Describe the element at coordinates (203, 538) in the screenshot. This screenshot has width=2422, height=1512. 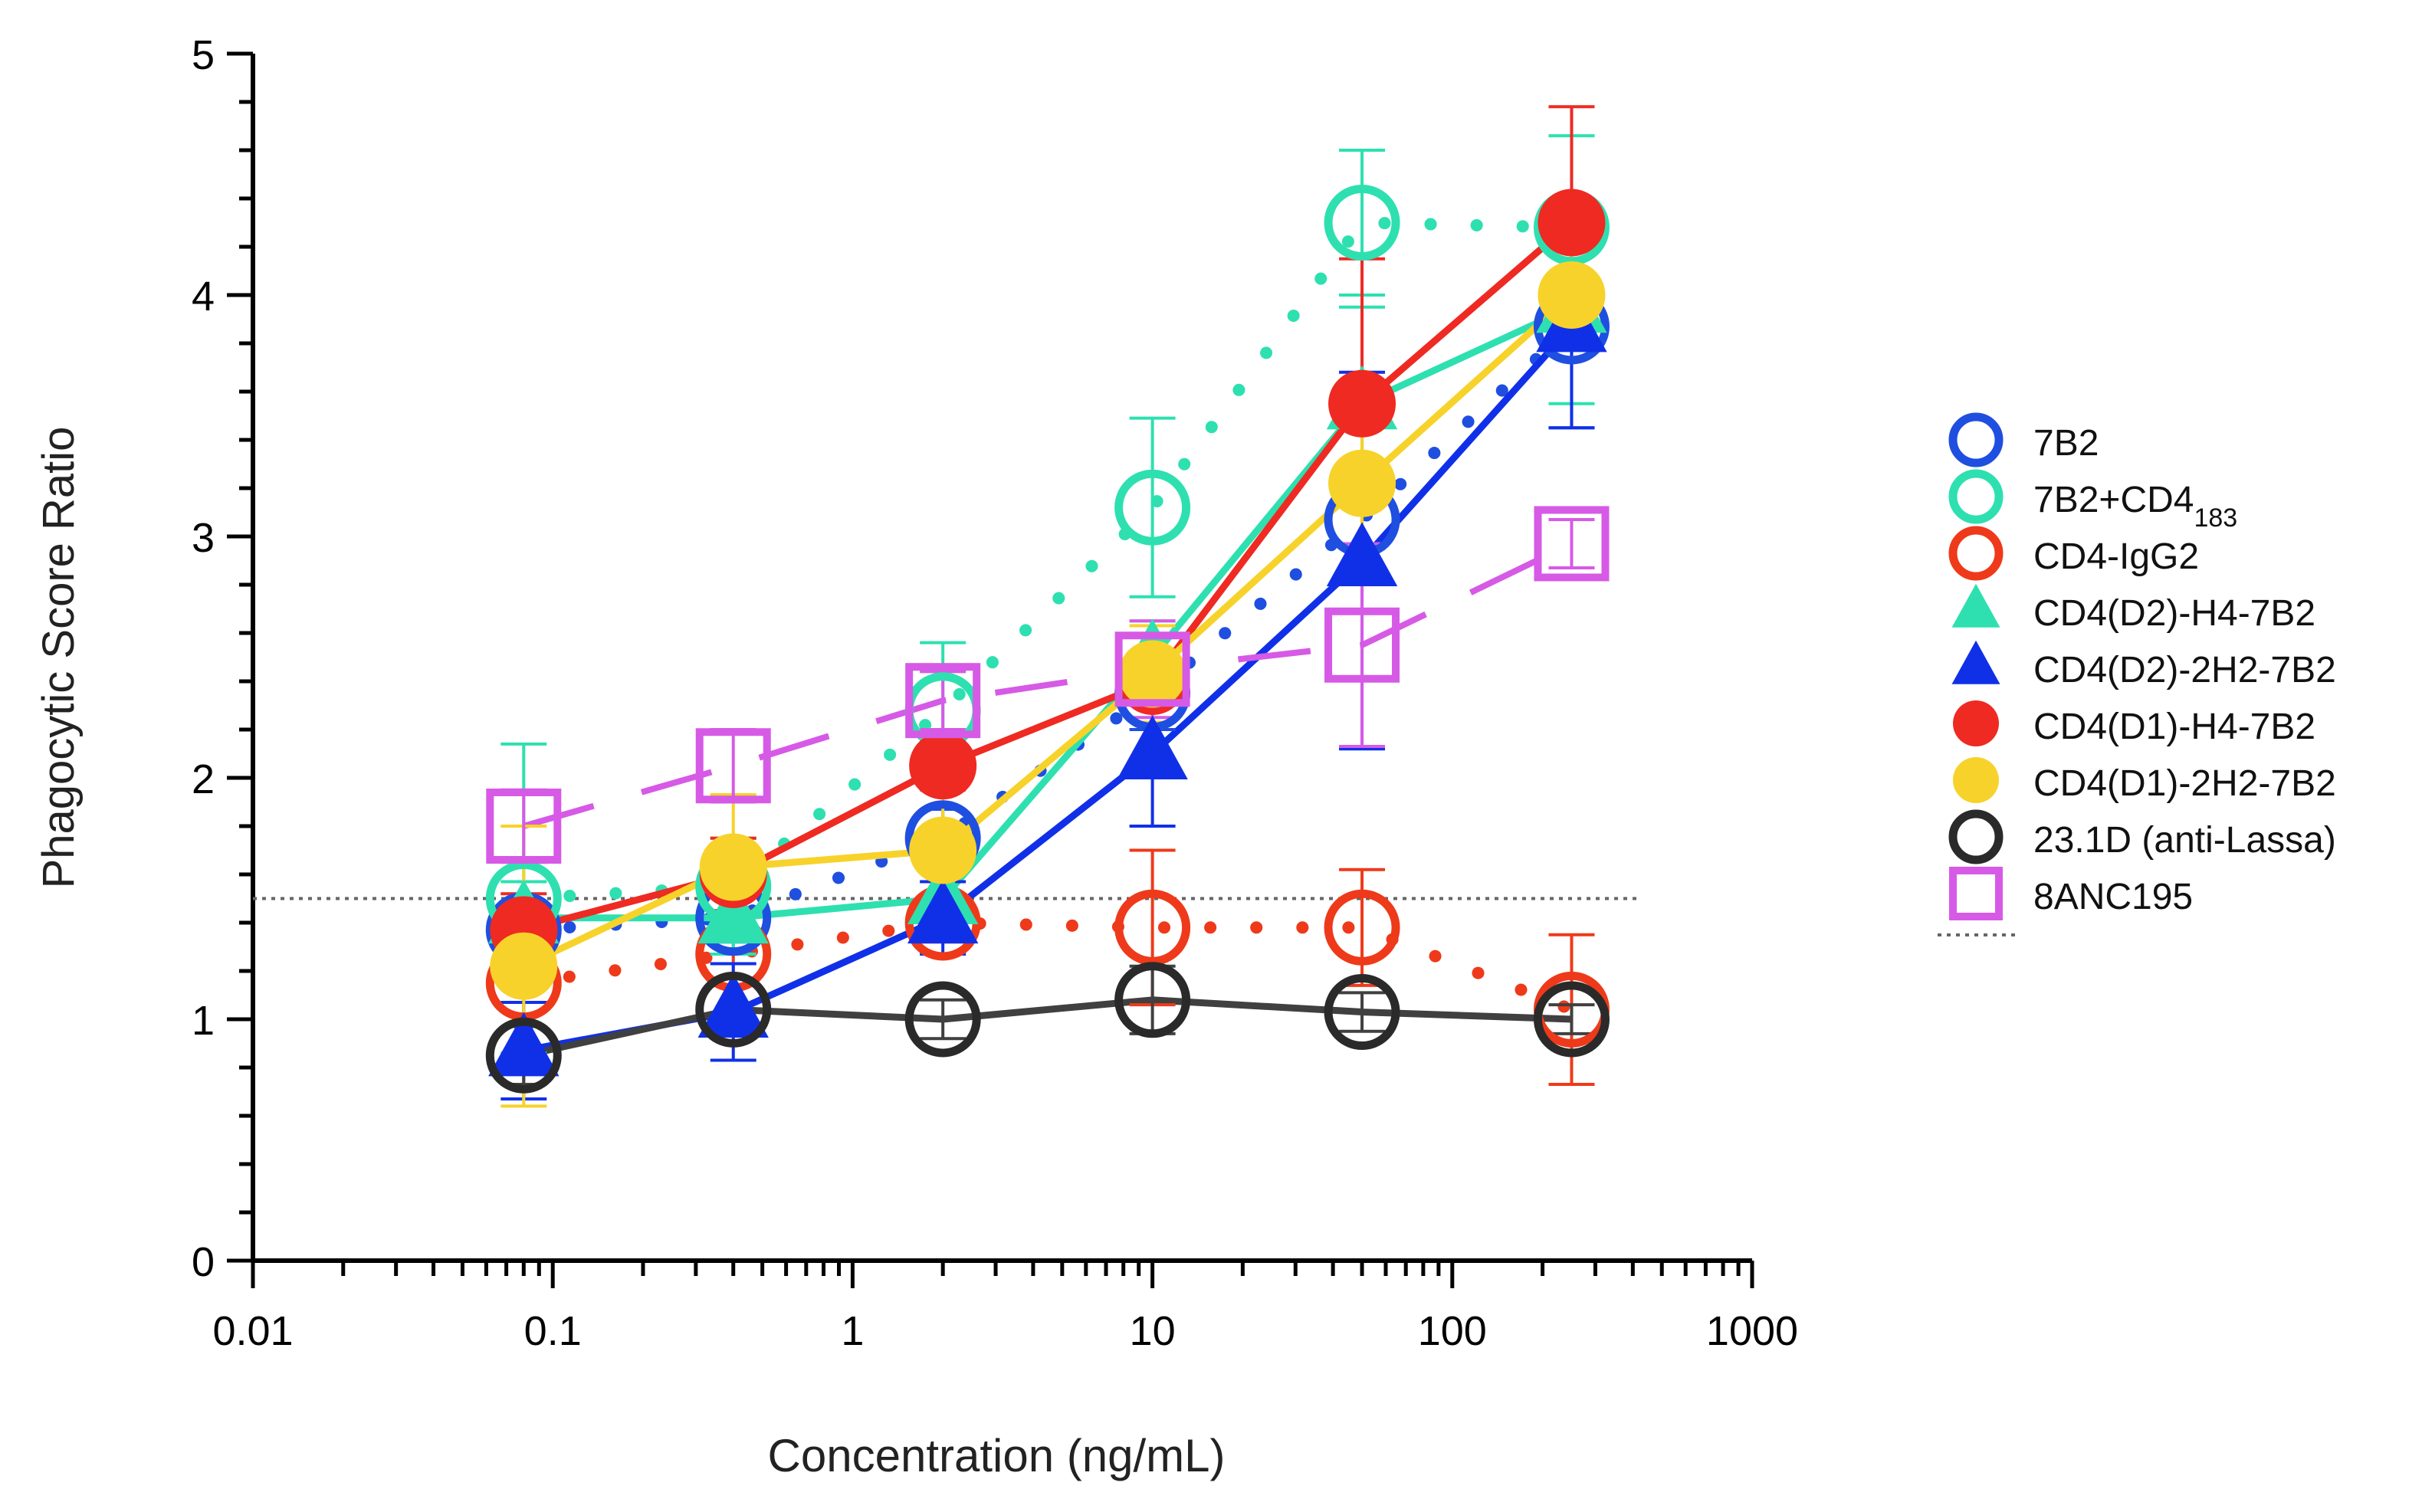
I see `y-tick-label: 3` at that location.